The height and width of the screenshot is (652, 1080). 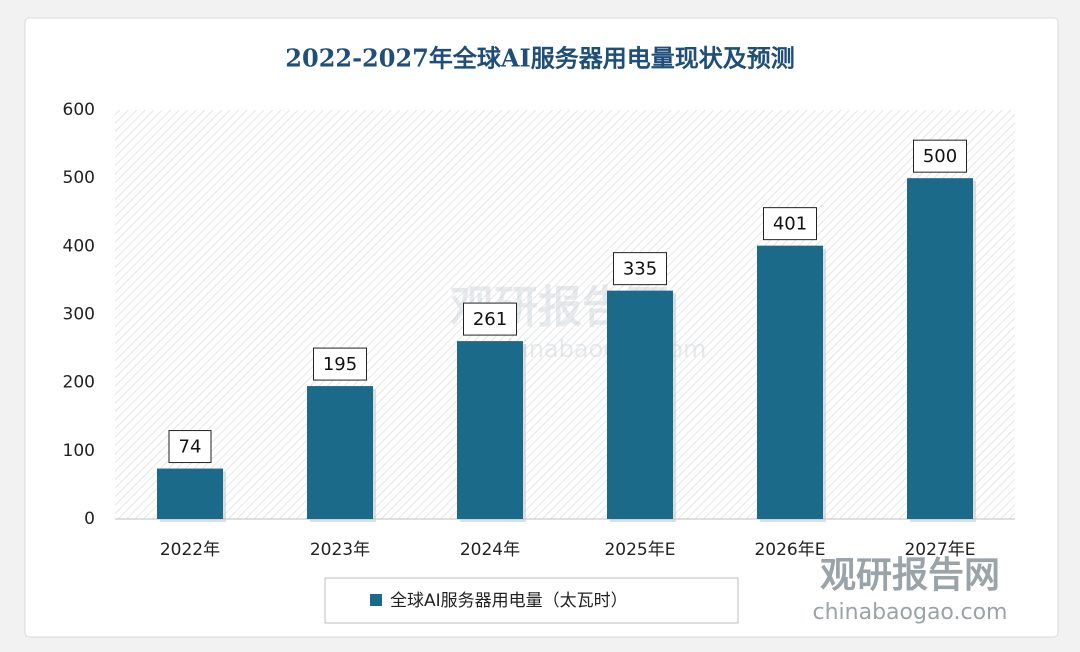 I want to click on value-label: 261, so click(x=490, y=319).